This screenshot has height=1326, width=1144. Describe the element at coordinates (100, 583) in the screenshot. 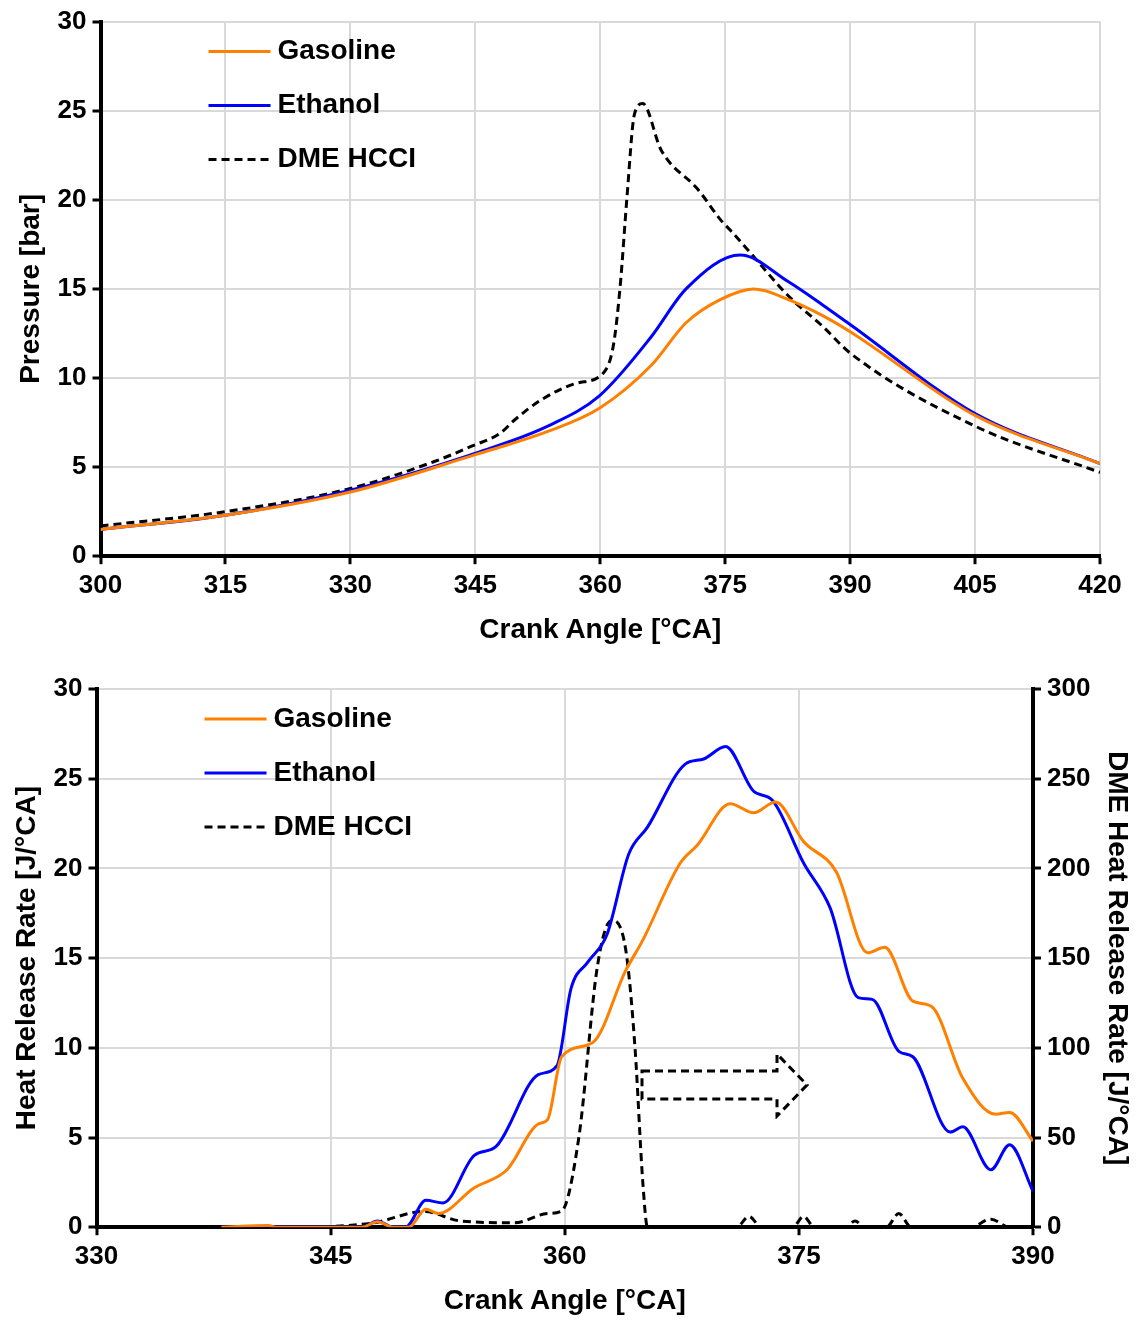

I see `x-tick-label: 300` at that location.